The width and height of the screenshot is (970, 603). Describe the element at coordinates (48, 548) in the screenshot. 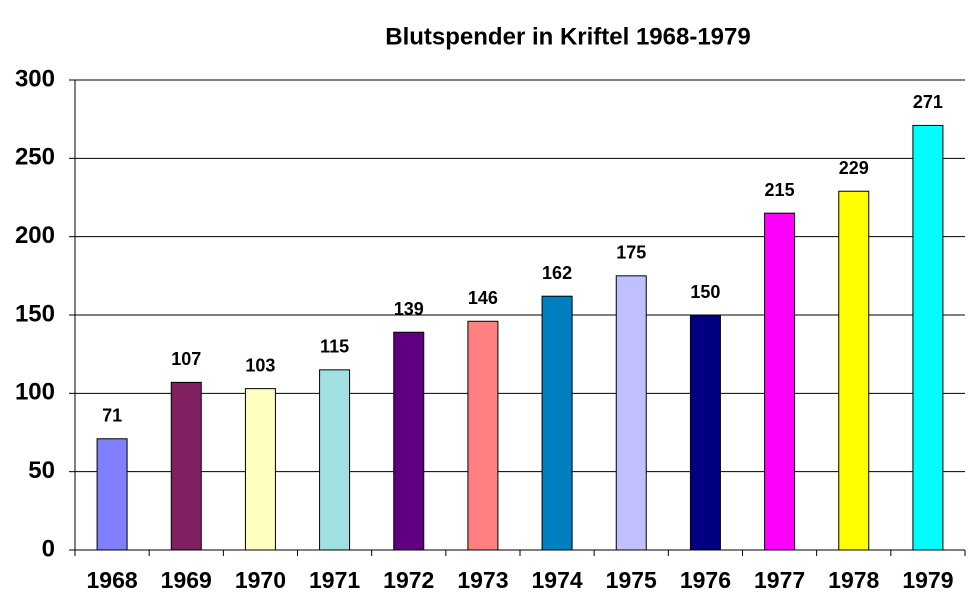

I see `y-tick-label: 0` at that location.